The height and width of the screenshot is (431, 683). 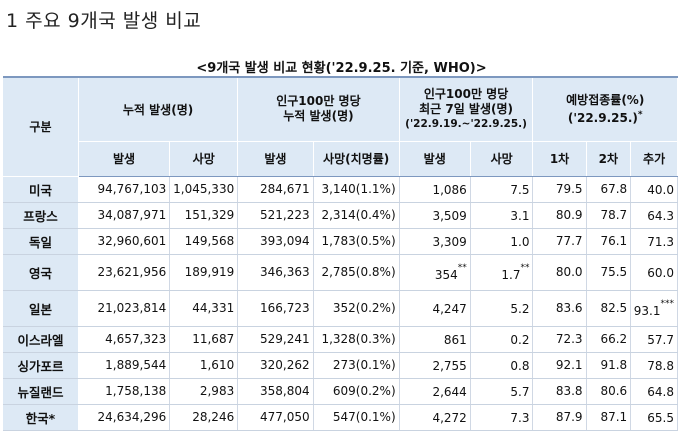 What do you see at coordinates (41, 189) in the screenshot?
I see `country-cell: 미국` at bounding box center [41, 189].